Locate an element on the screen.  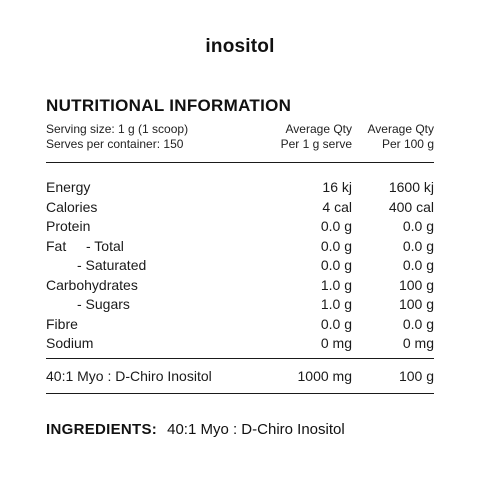
nutrient-per-serve: 4 cal is located at coordinates (337, 206).